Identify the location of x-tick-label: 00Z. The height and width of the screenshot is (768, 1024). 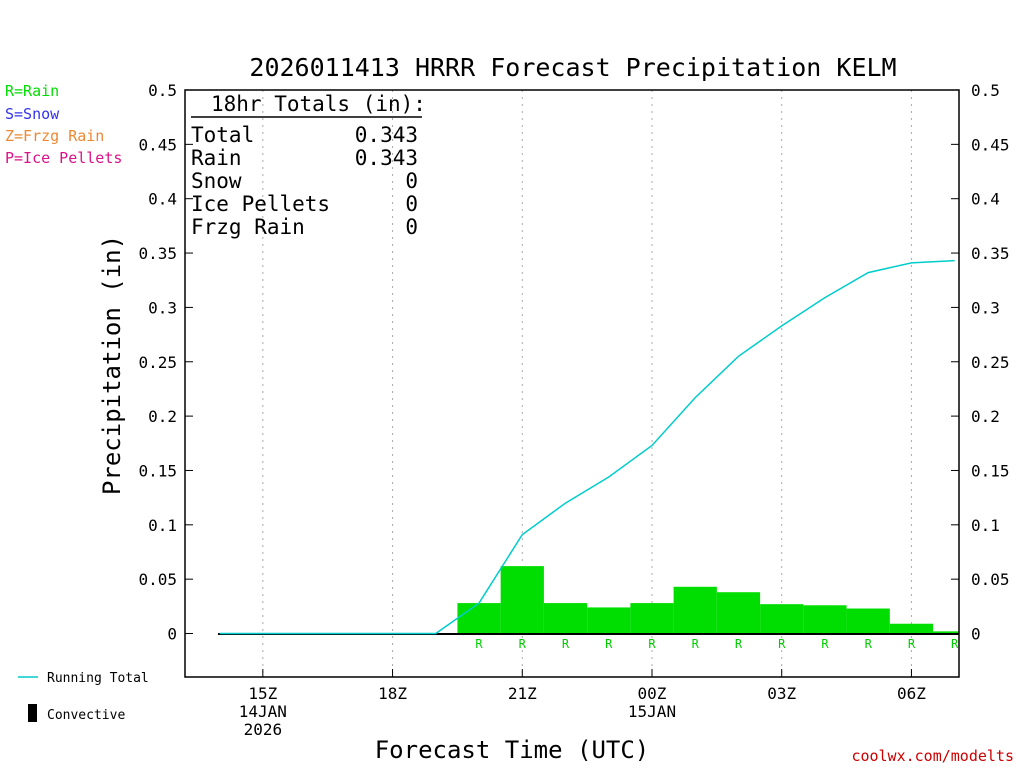
(652, 693).